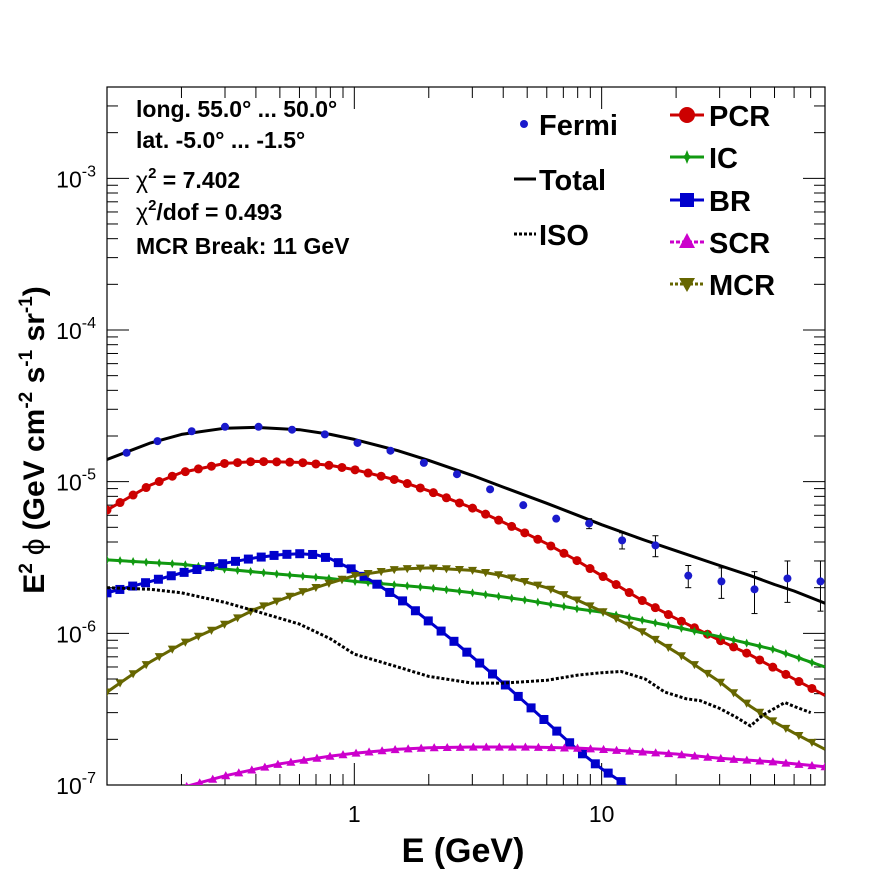 This screenshot has height=872, width=896. What do you see at coordinates (243, 246) in the screenshot?
I see `annotation-mcr-break: MCR Break: 11 GeV` at bounding box center [243, 246].